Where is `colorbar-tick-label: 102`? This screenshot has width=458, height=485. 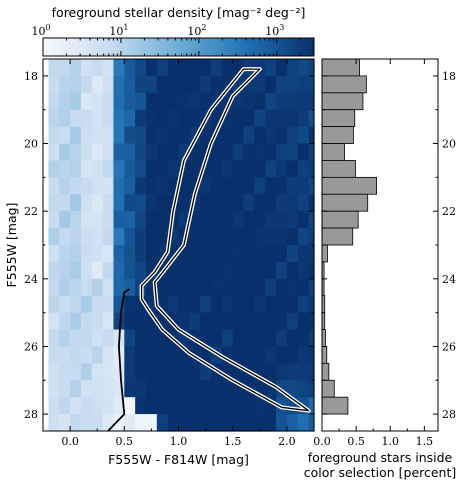
colorbar-tick-label: 102 is located at coordinates (196, 30).